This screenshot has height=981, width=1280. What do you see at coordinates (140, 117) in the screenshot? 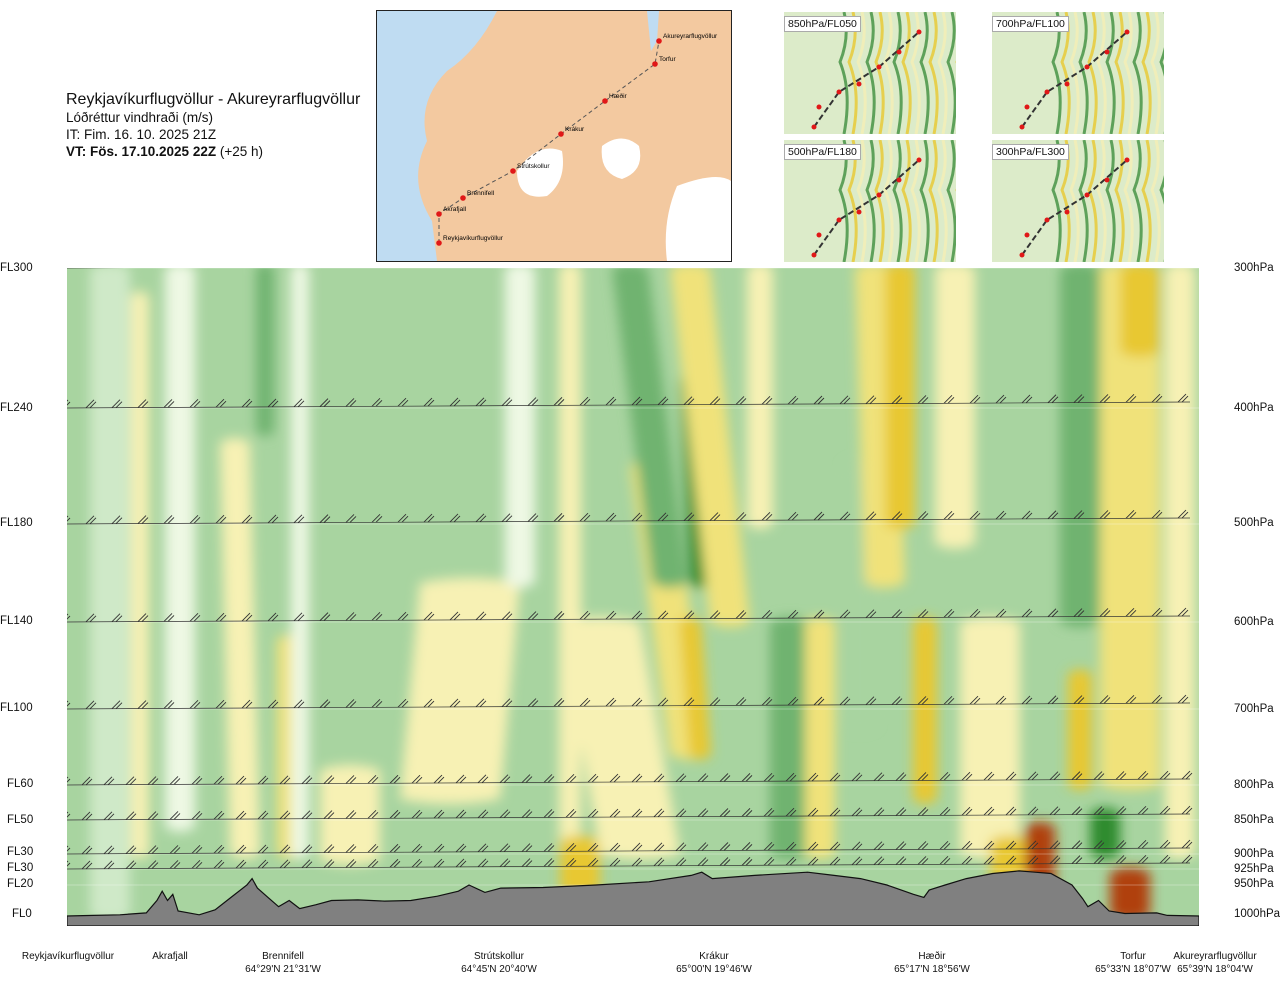
I see `variable-subtitle: Lóðréttur vindhraði (m/s)` at bounding box center [140, 117].